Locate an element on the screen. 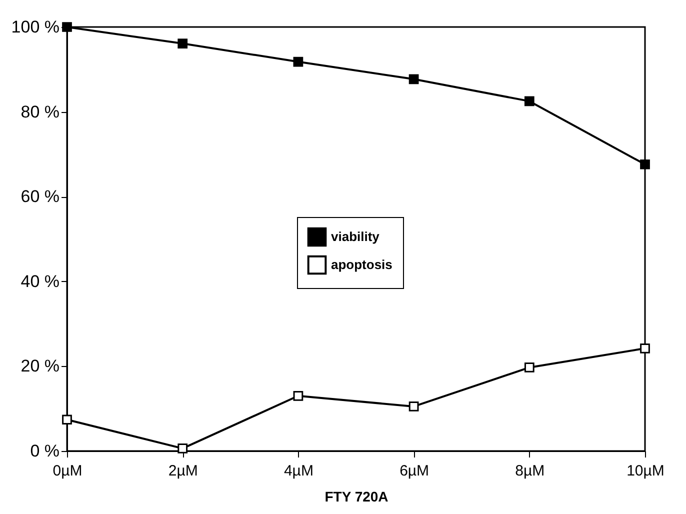  x-tick-label: 6µM is located at coordinates (415, 471).